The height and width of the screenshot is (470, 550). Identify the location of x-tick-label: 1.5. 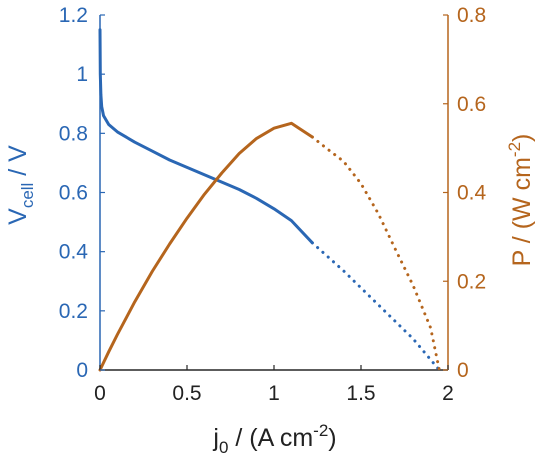
(360, 393).